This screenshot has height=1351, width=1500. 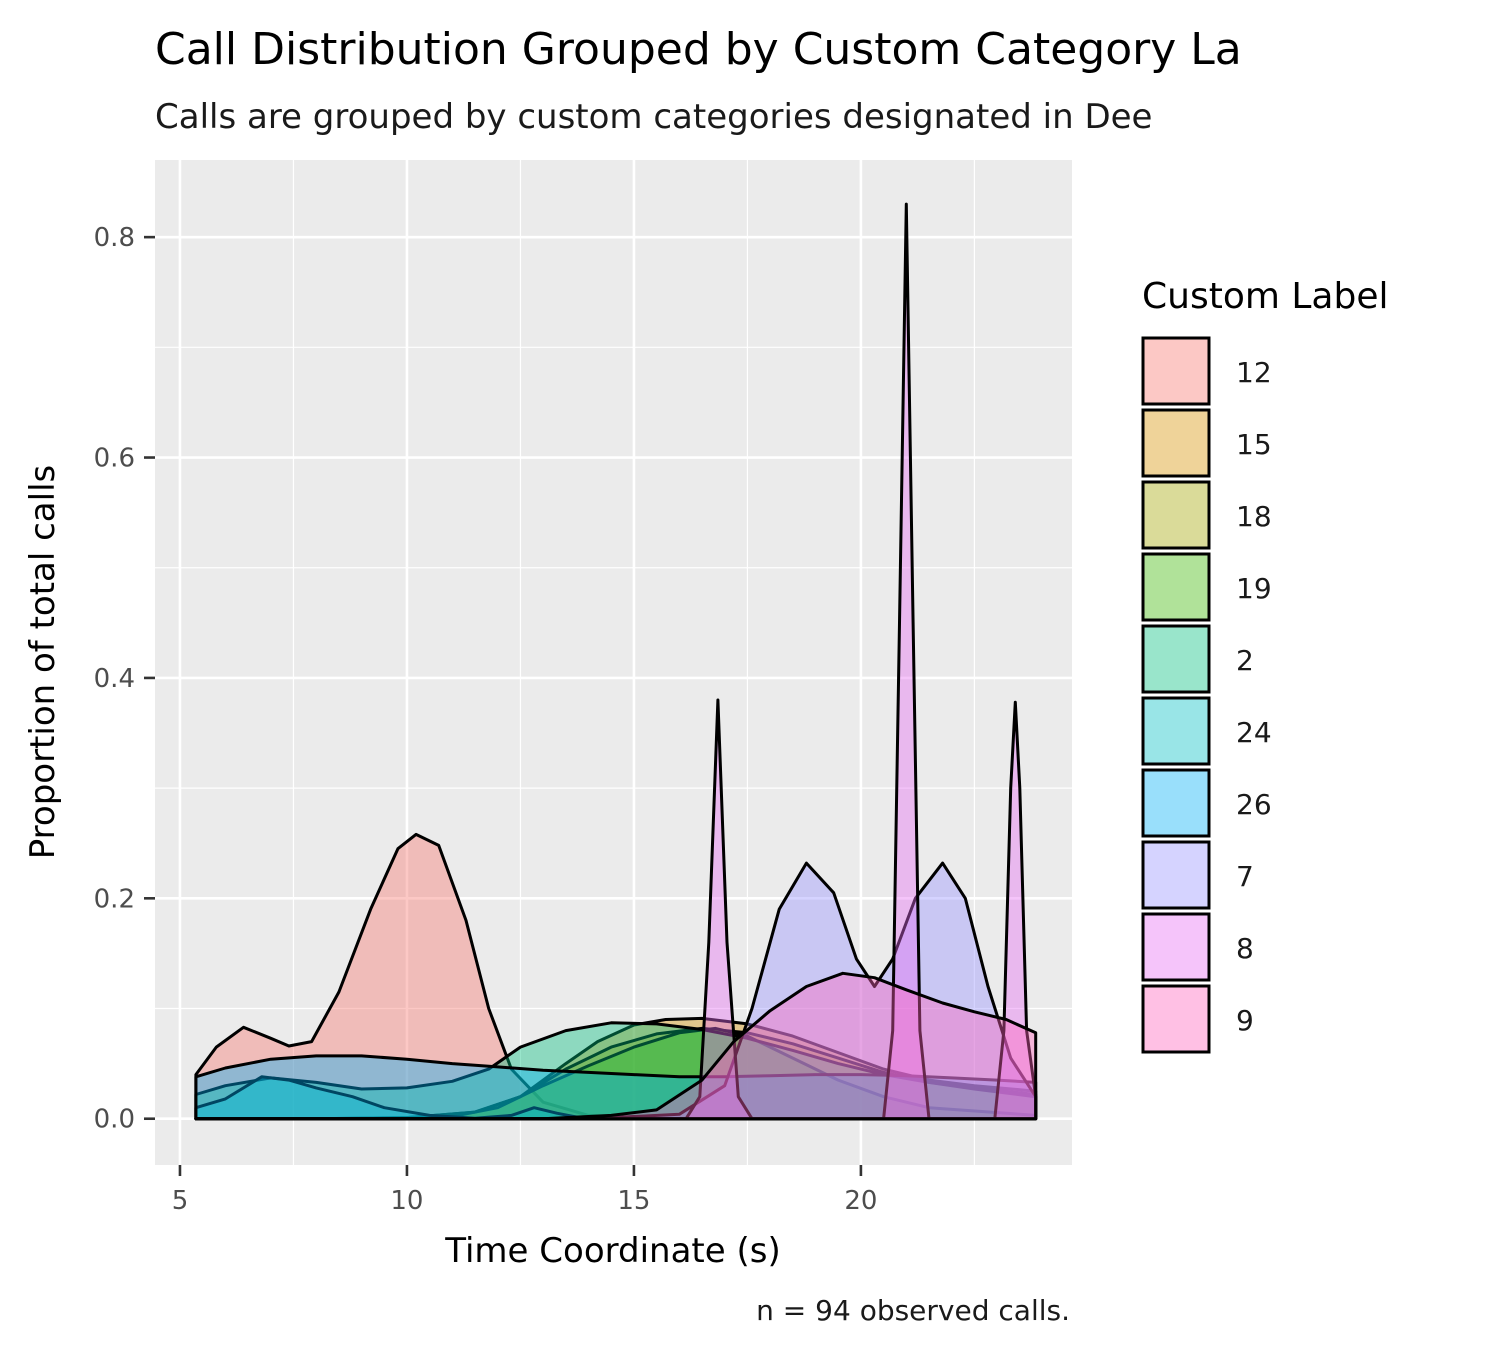 What do you see at coordinates (406, 1201) in the screenshot?
I see `x-tick-label-1: 10` at bounding box center [406, 1201].